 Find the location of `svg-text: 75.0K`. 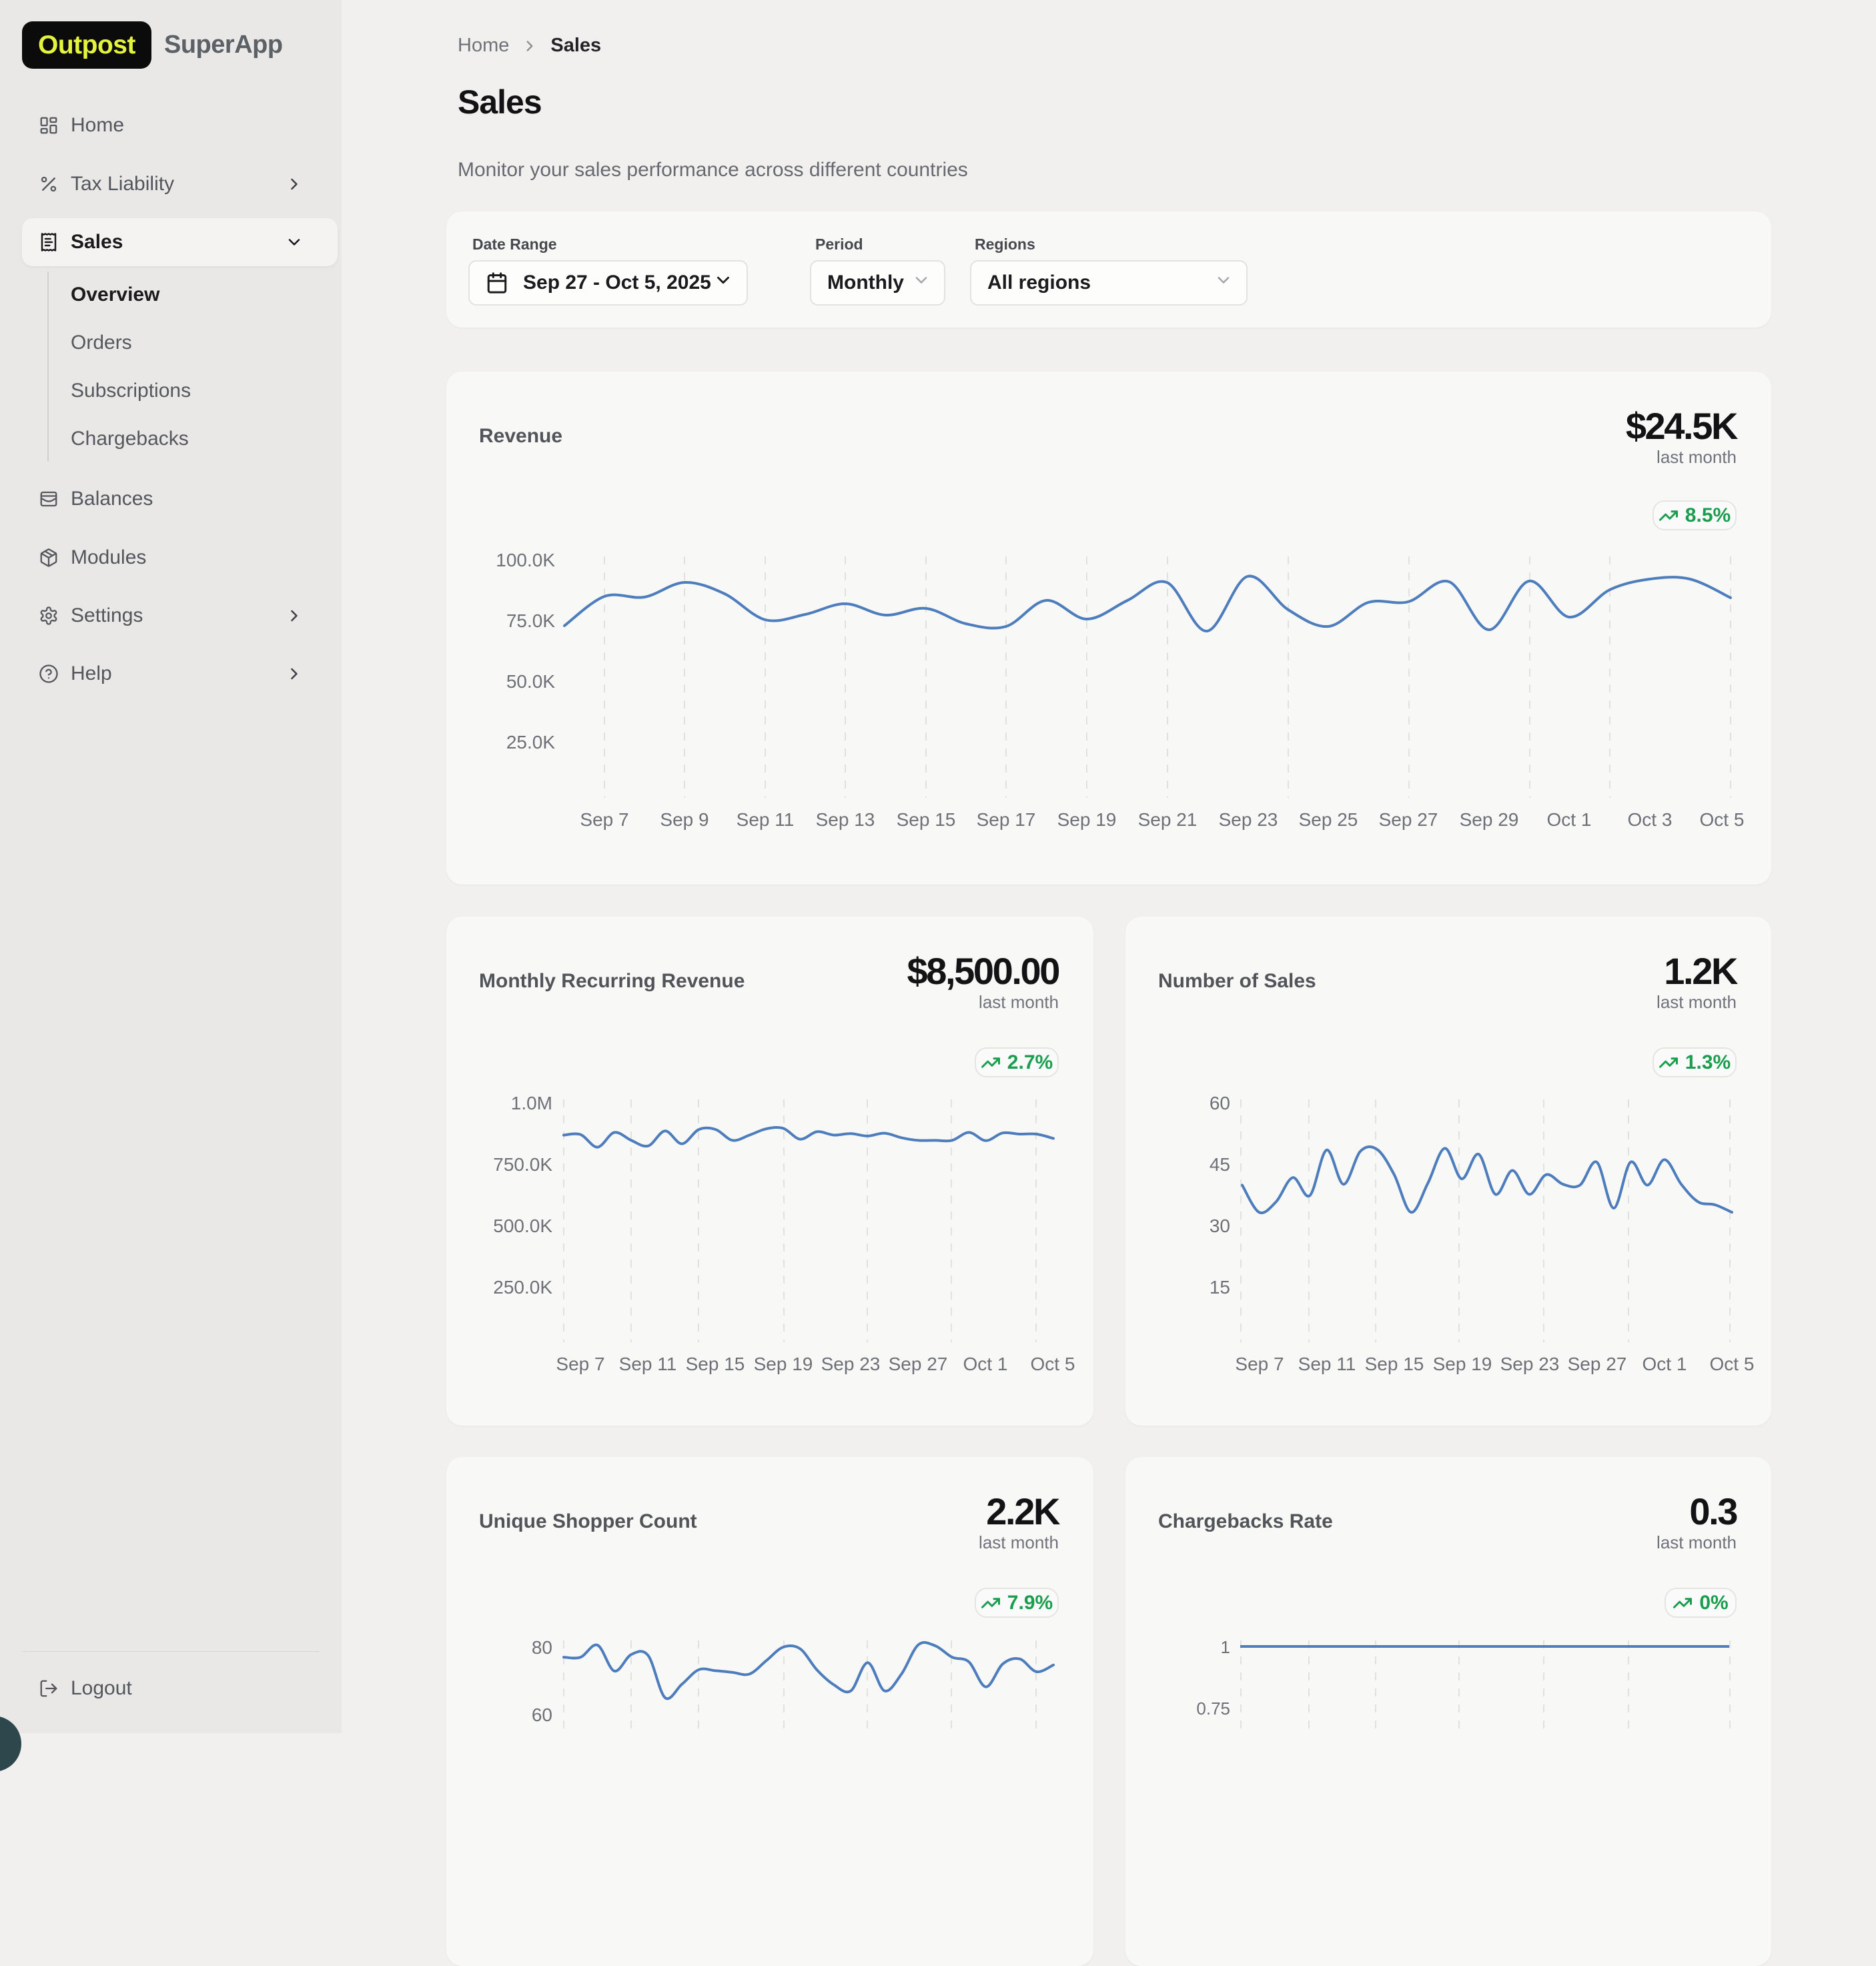

svg-text: 75.0K is located at coordinates (530, 620).